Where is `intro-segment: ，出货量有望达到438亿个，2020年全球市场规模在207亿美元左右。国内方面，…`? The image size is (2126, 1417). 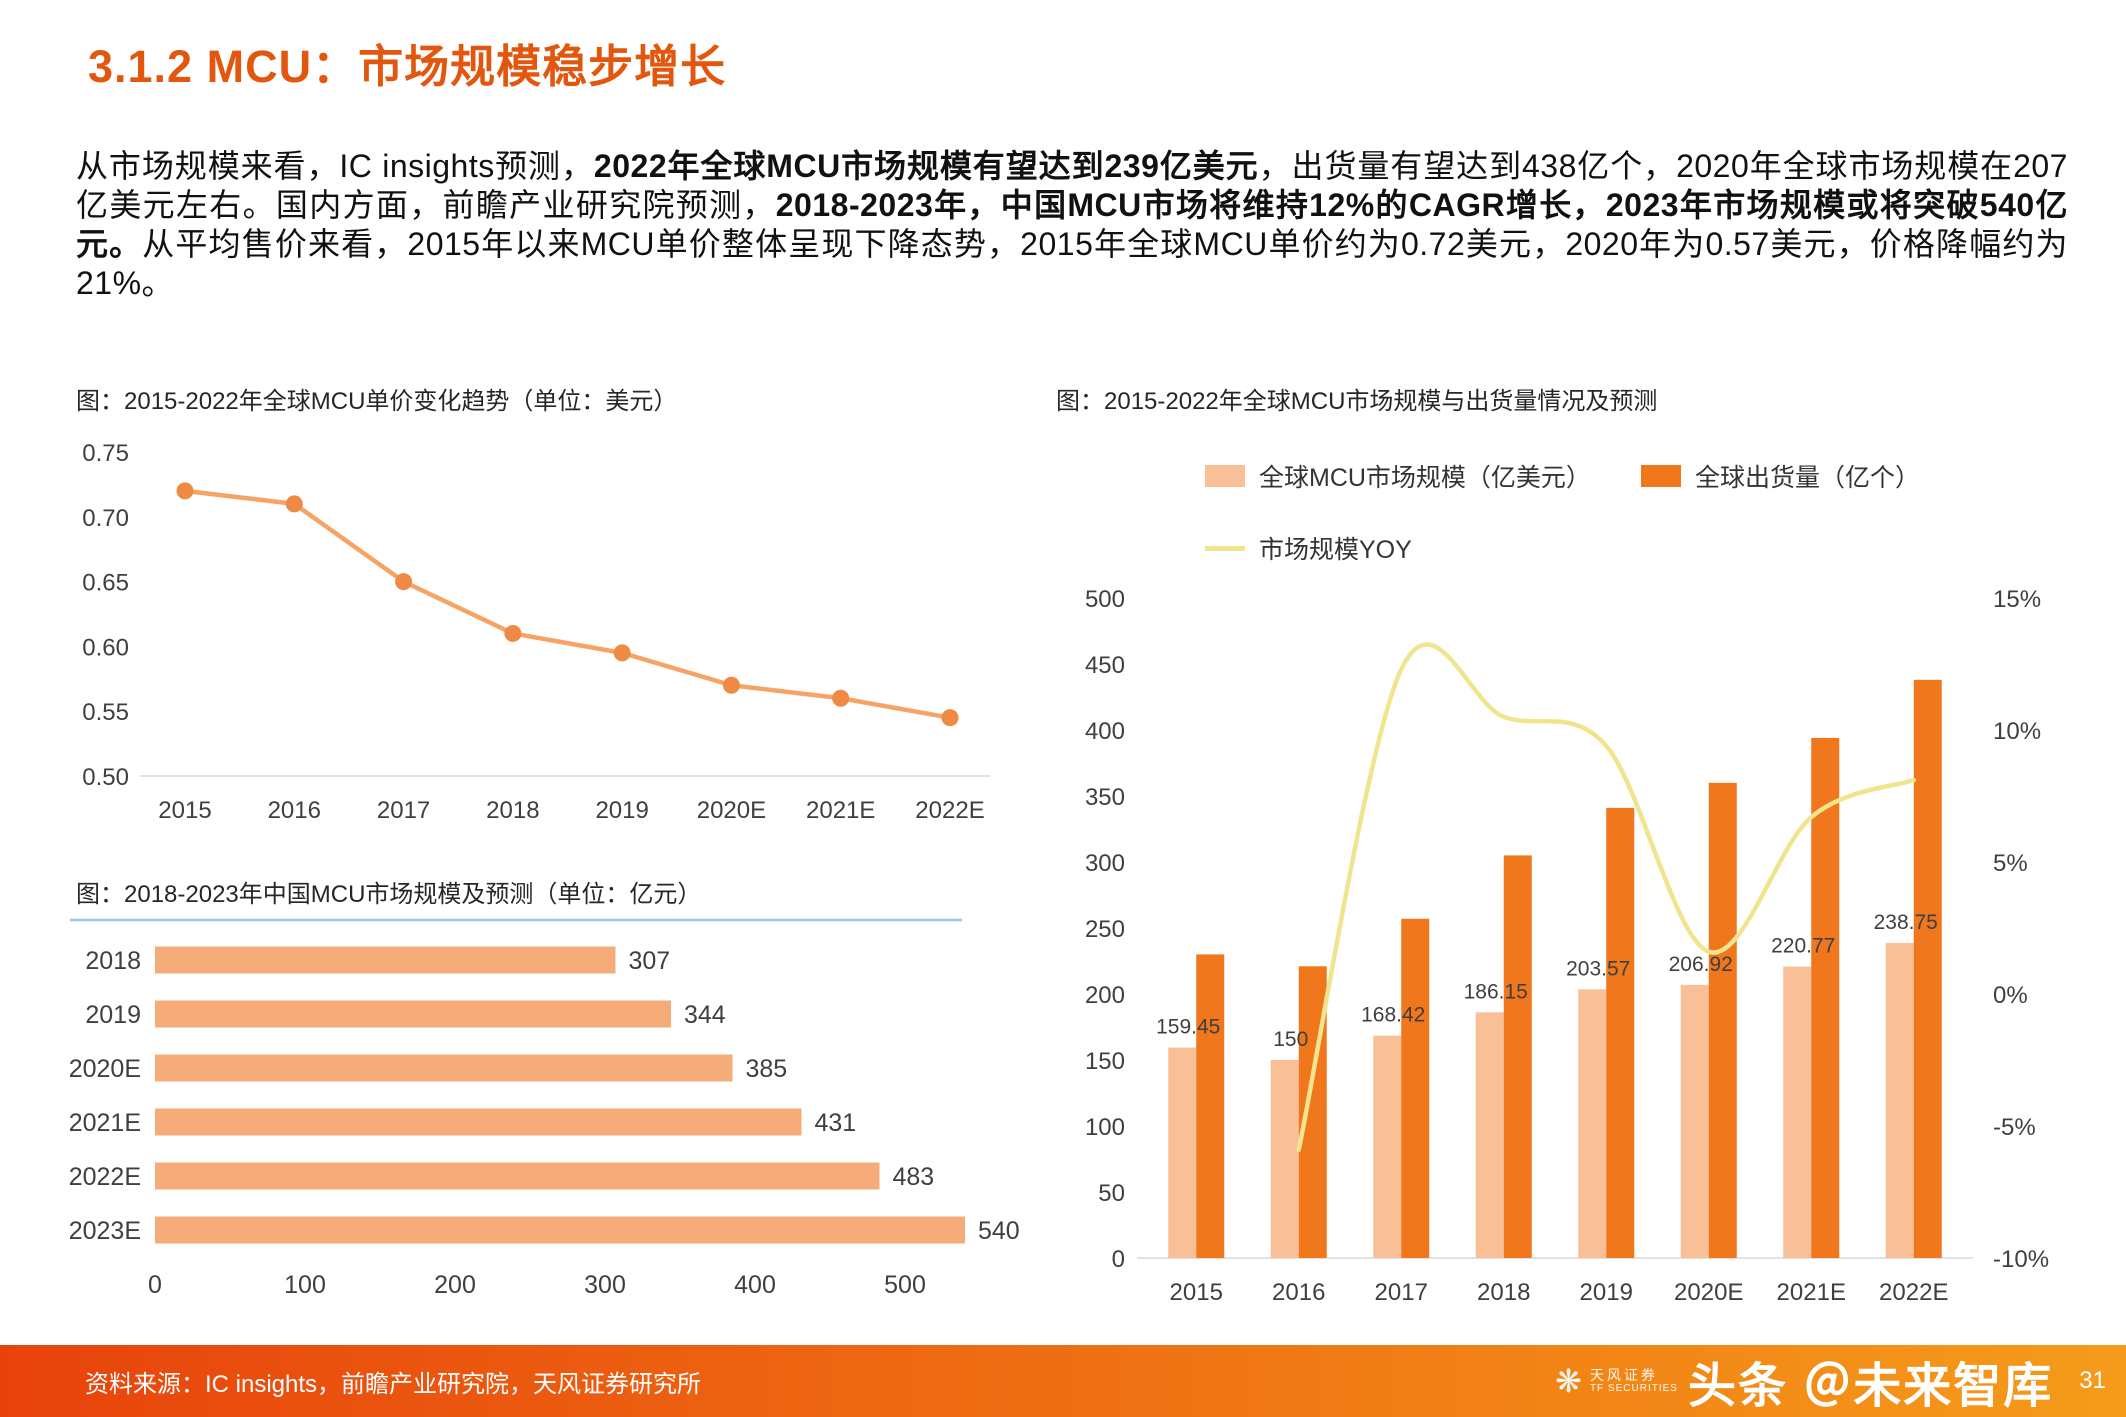
intro-segment: ，出货量有望达到438亿个，2020年全球市场规模在207亿美元左右。国内方面，… is located at coordinates (1072, 186).